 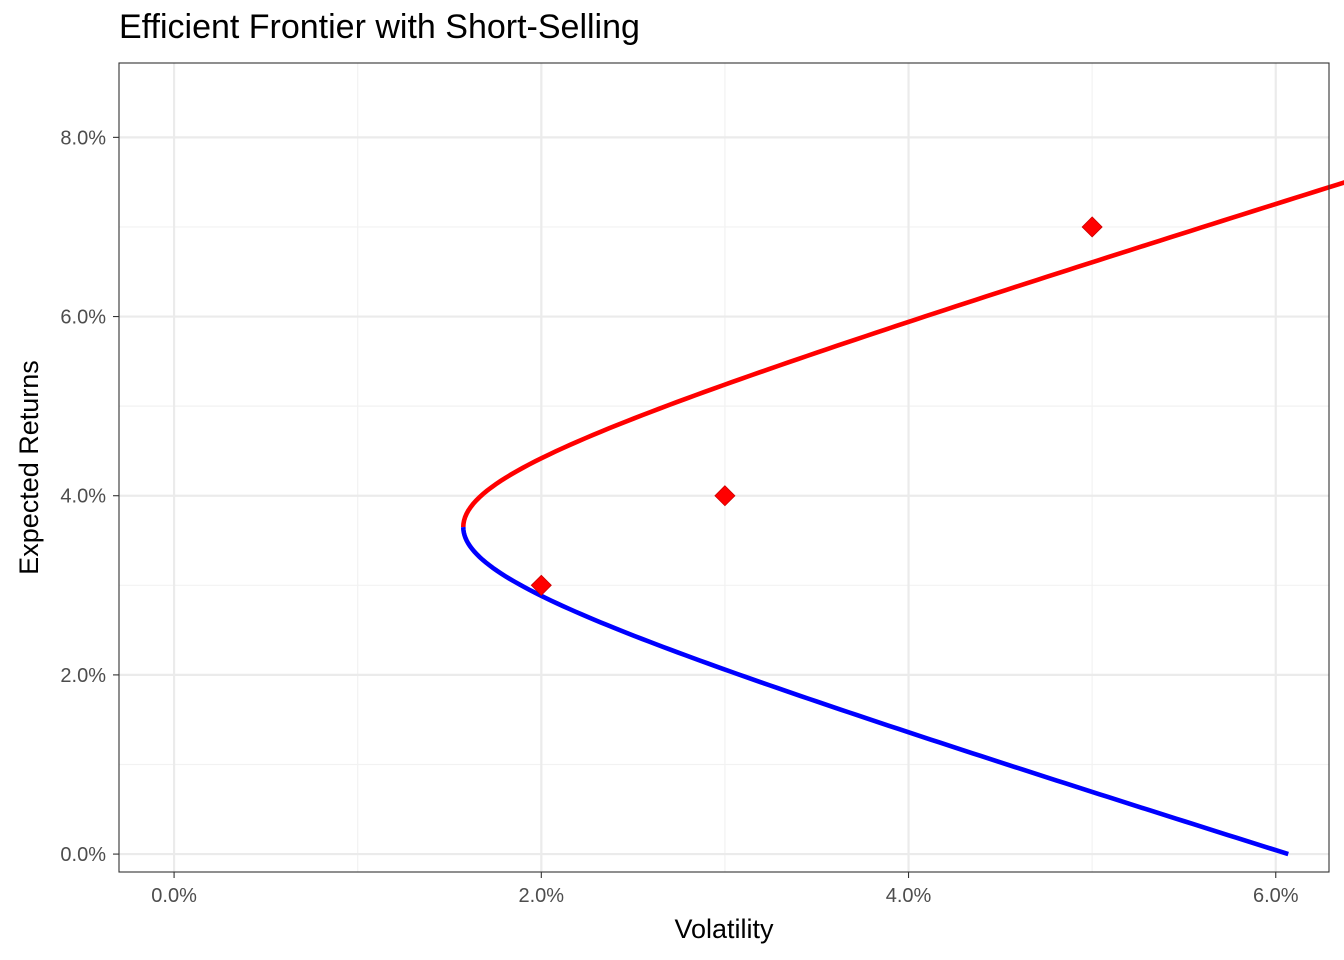 I want to click on x-tick-label: 0.0%, so click(x=174, y=896).